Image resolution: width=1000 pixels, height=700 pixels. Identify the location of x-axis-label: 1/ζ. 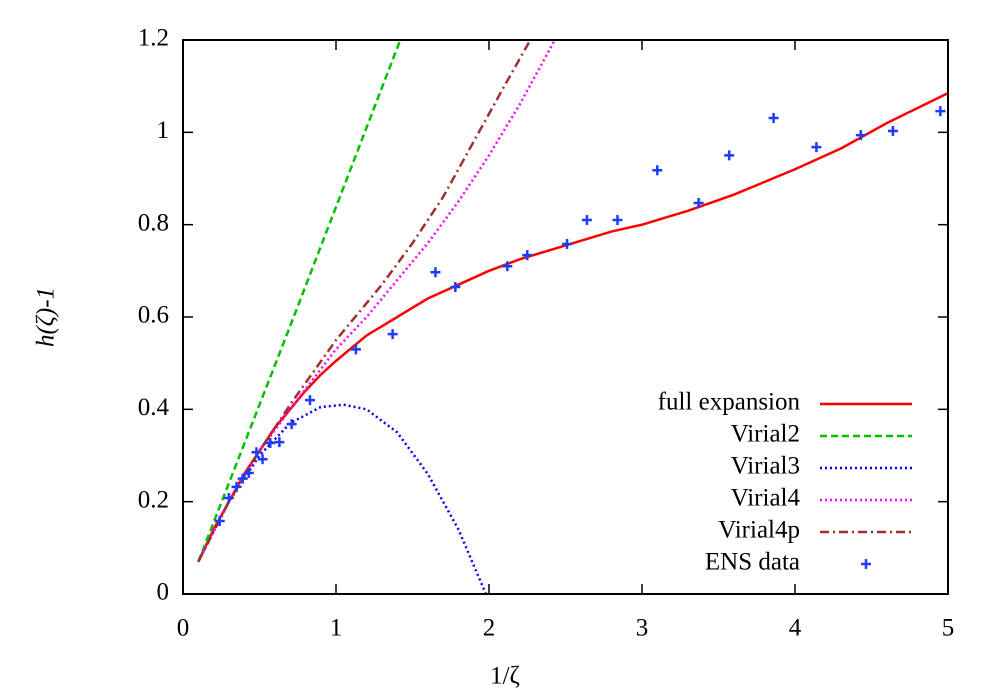
(505, 676).